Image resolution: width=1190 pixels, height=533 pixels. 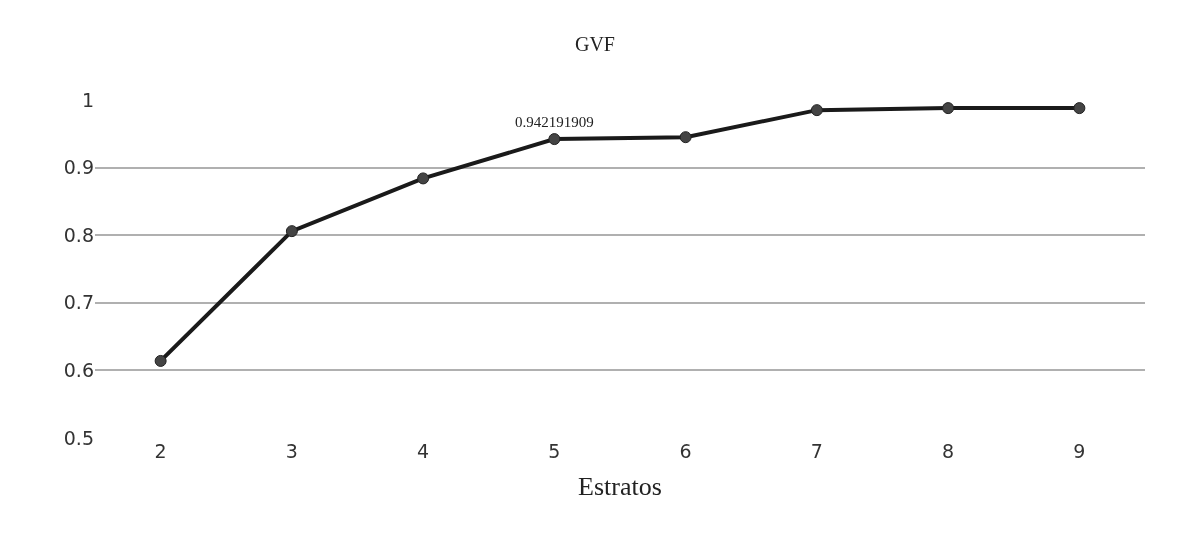 I want to click on y-tick-label: 0.8, so click(x=78, y=234).